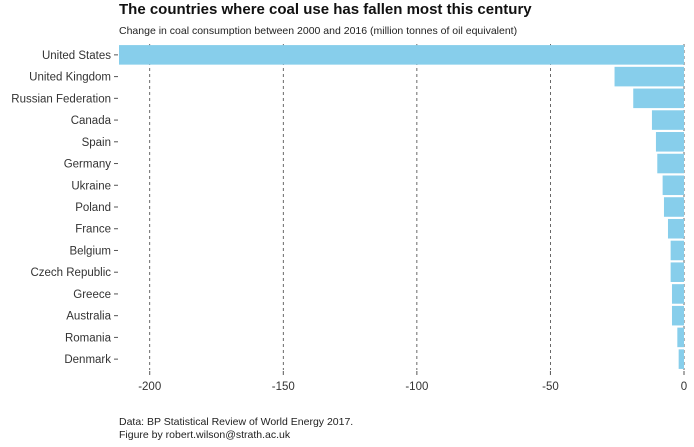 This screenshot has width=694, height=447. Describe the element at coordinates (93, 208) in the screenshot. I see `category-label: Poland` at that location.